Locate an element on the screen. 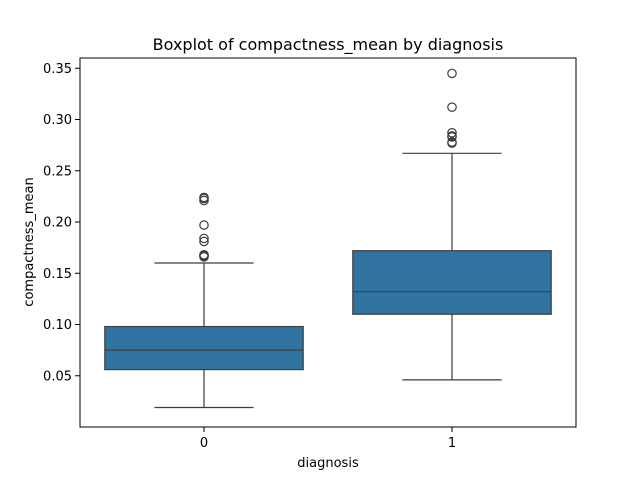  x-tick-label: 1 is located at coordinates (452, 443).